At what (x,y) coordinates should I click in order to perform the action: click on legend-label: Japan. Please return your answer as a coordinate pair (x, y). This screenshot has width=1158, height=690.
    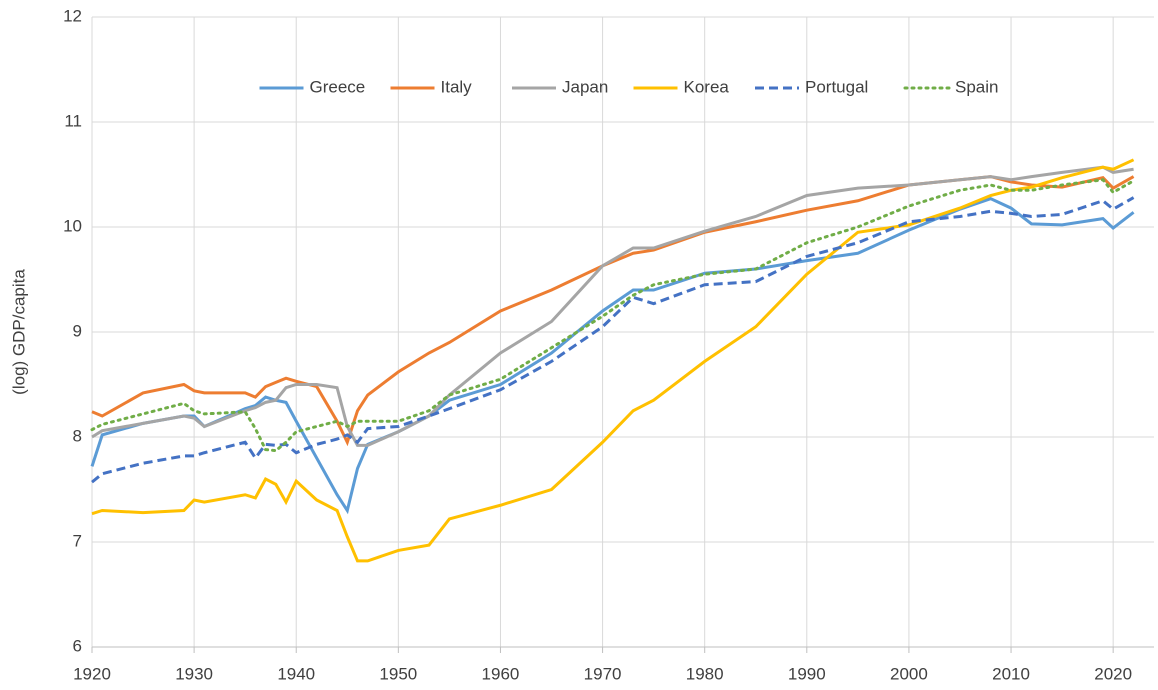
    Looking at the image, I should click on (585, 86).